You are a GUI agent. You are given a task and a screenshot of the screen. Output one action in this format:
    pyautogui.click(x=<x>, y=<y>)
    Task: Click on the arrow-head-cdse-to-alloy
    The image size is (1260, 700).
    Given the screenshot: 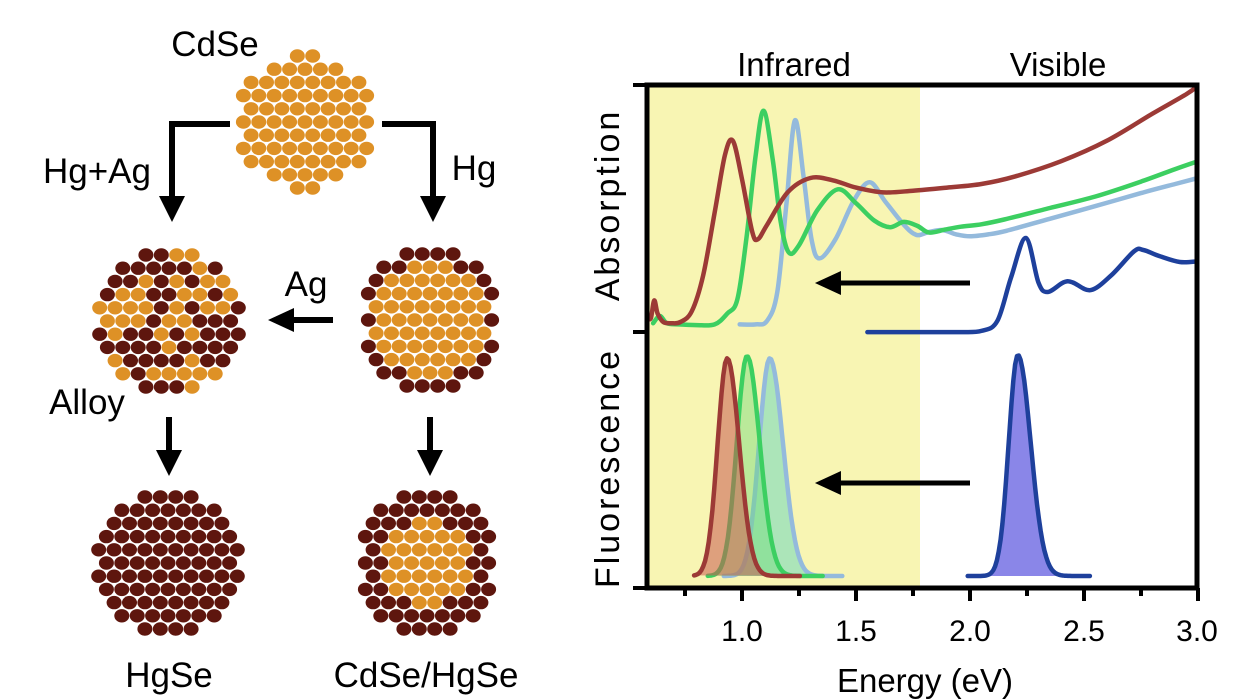 What is the action you would take?
    pyautogui.click(x=172, y=209)
    